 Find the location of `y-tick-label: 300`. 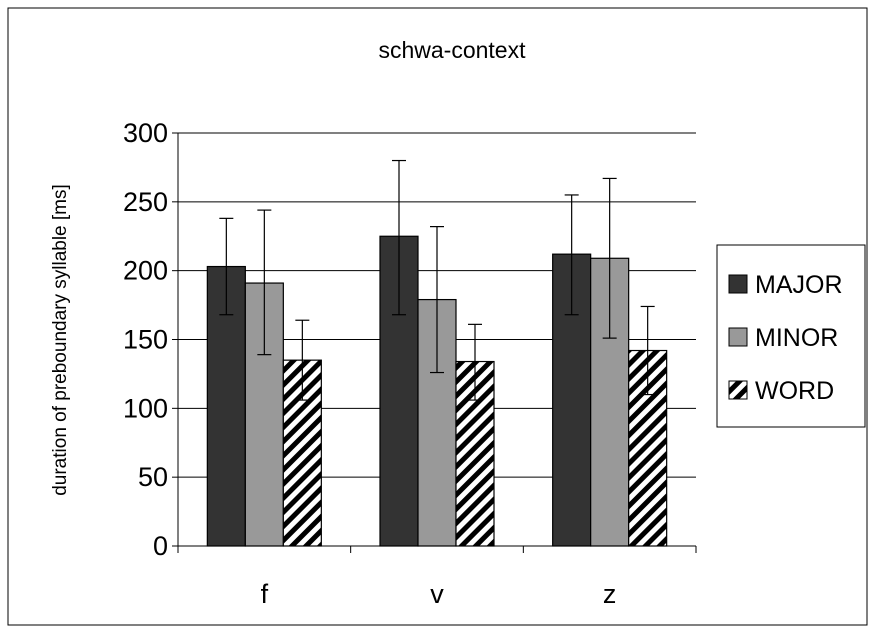

y-tick-label: 300 is located at coordinates (145, 133).